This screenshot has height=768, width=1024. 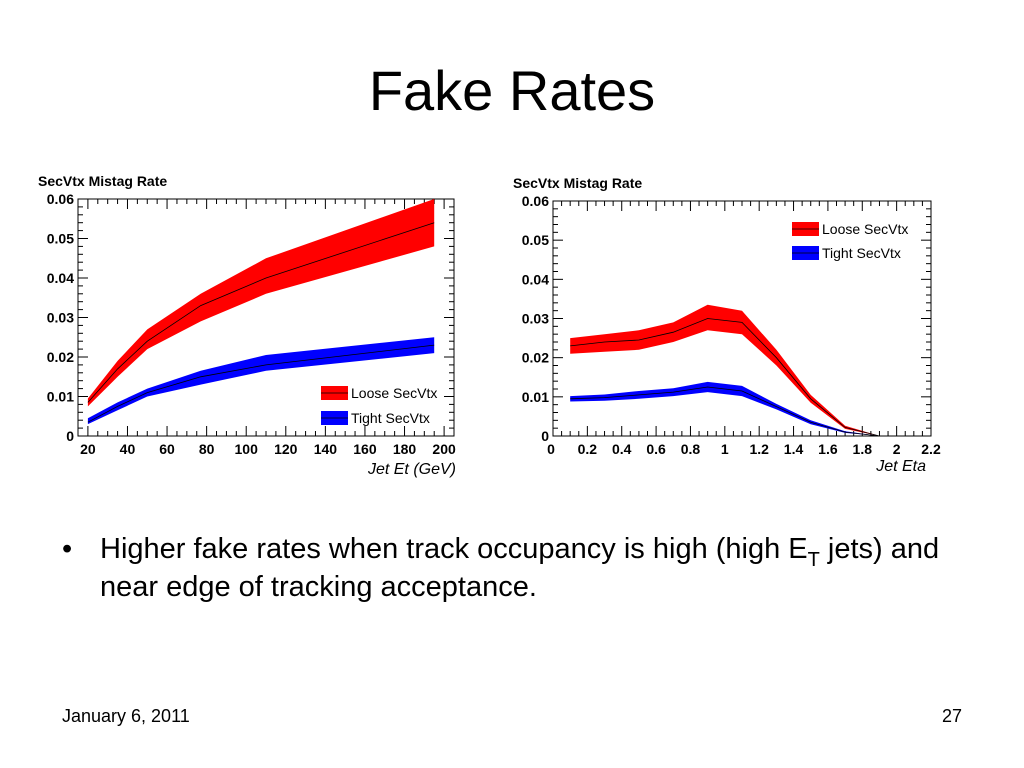 What do you see at coordinates (828, 449) in the screenshot?
I see `x-tick-label: 1.6` at bounding box center [828, 449].